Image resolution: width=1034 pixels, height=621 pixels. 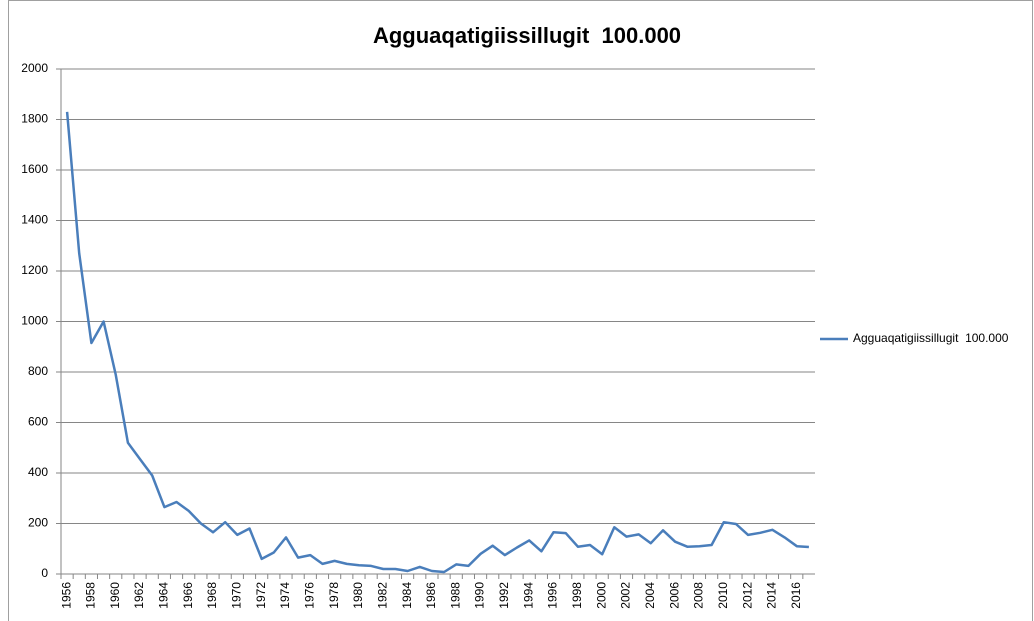 I want to click on y-tick-label: 1200, so click(x=34, y=270).